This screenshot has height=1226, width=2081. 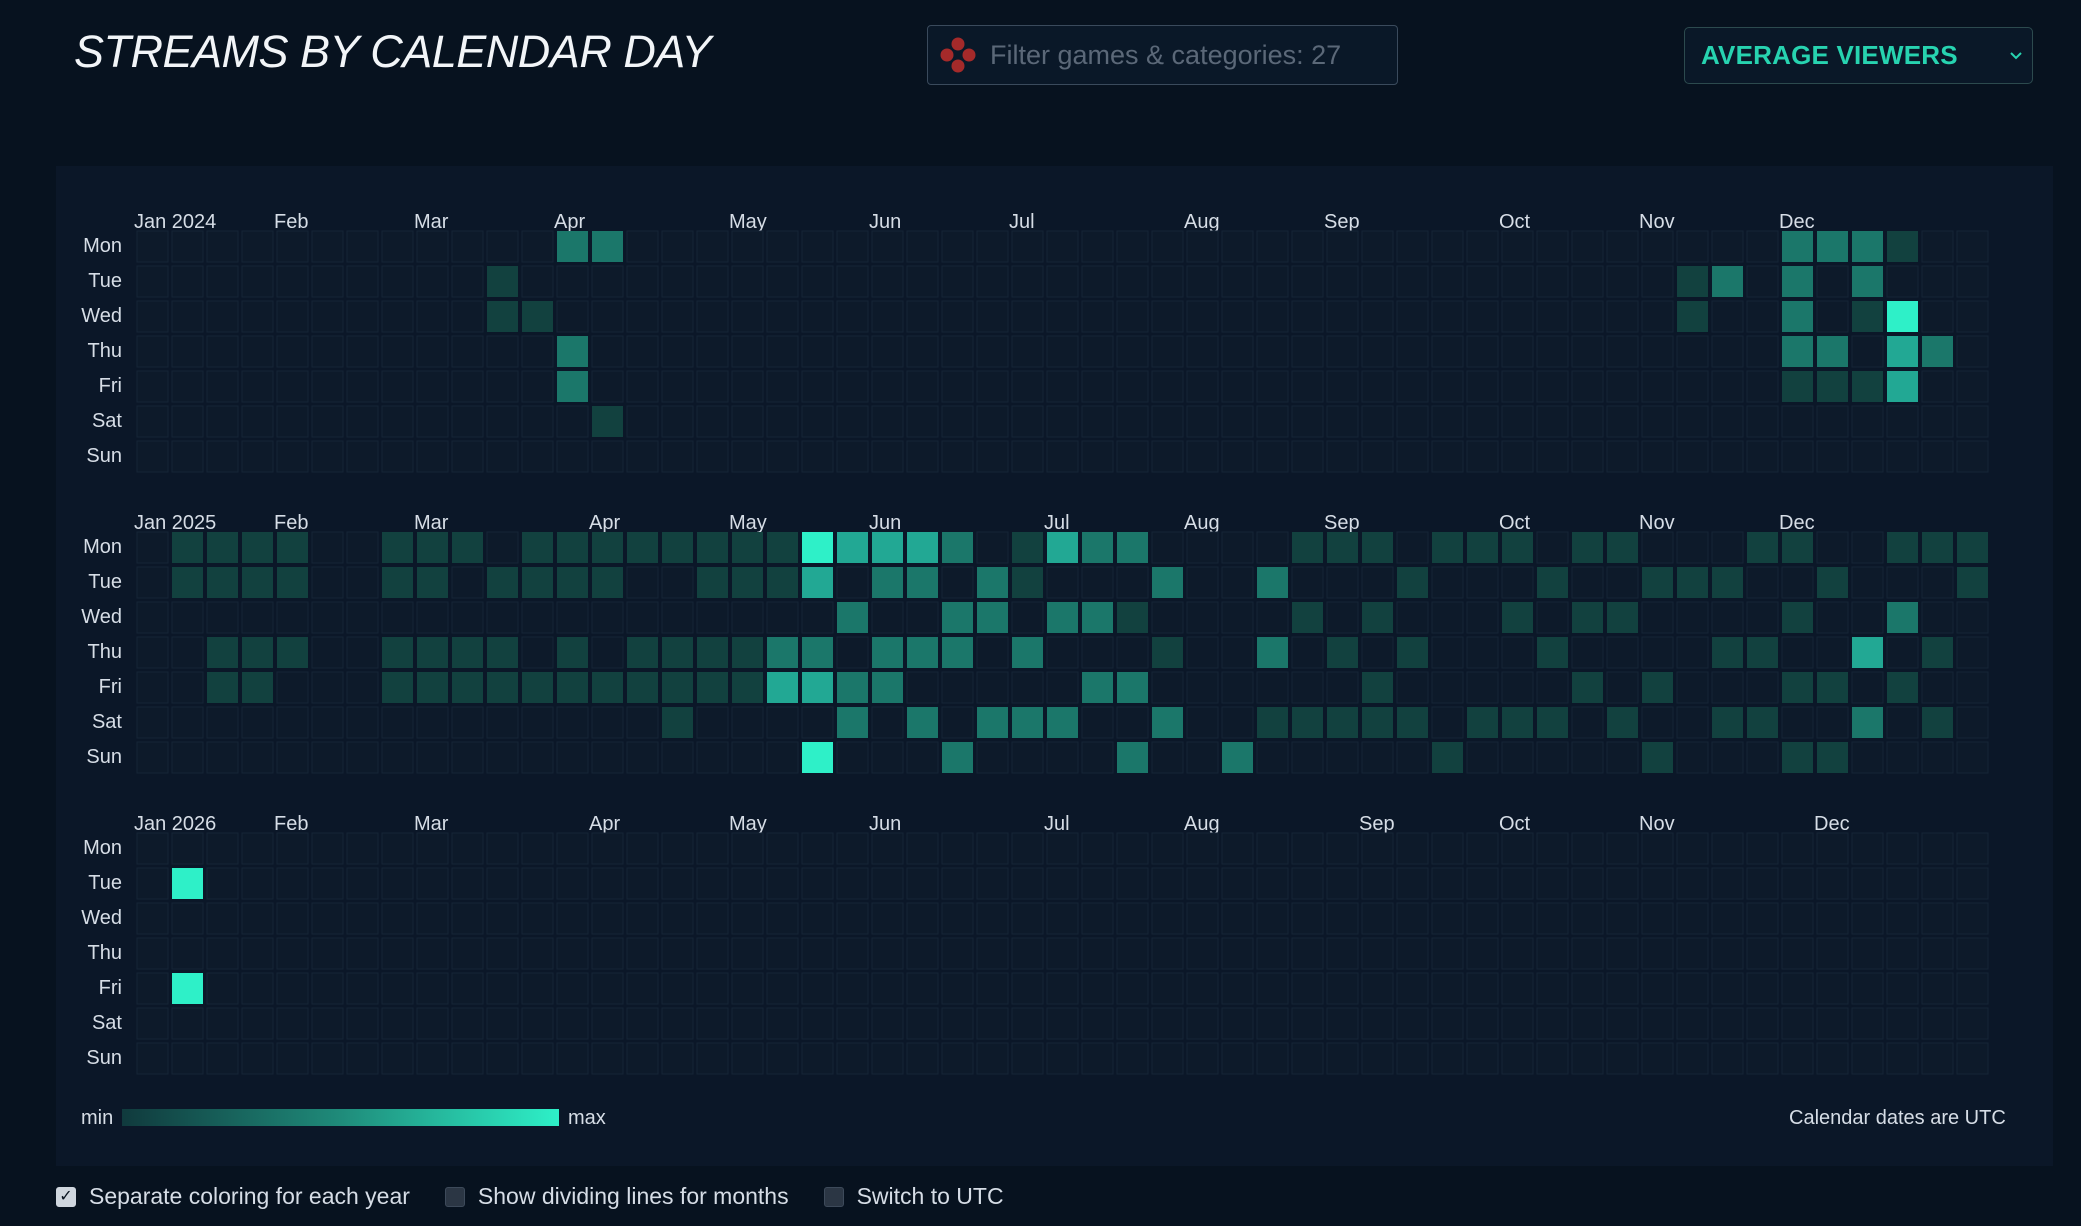 What do you see at coordinates (1342, 222) in the screenshot?
I see `month-label: Sep` at bounding box center [1342, 222].